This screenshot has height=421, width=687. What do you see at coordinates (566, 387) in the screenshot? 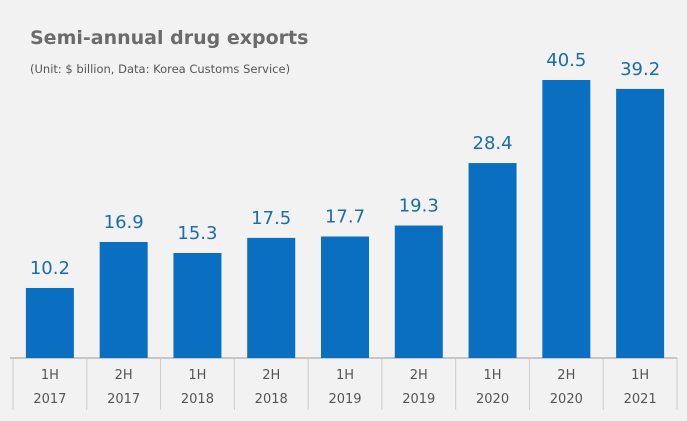
I see `x-tick-label: 2H 2020` at bounding box center [566, 387].